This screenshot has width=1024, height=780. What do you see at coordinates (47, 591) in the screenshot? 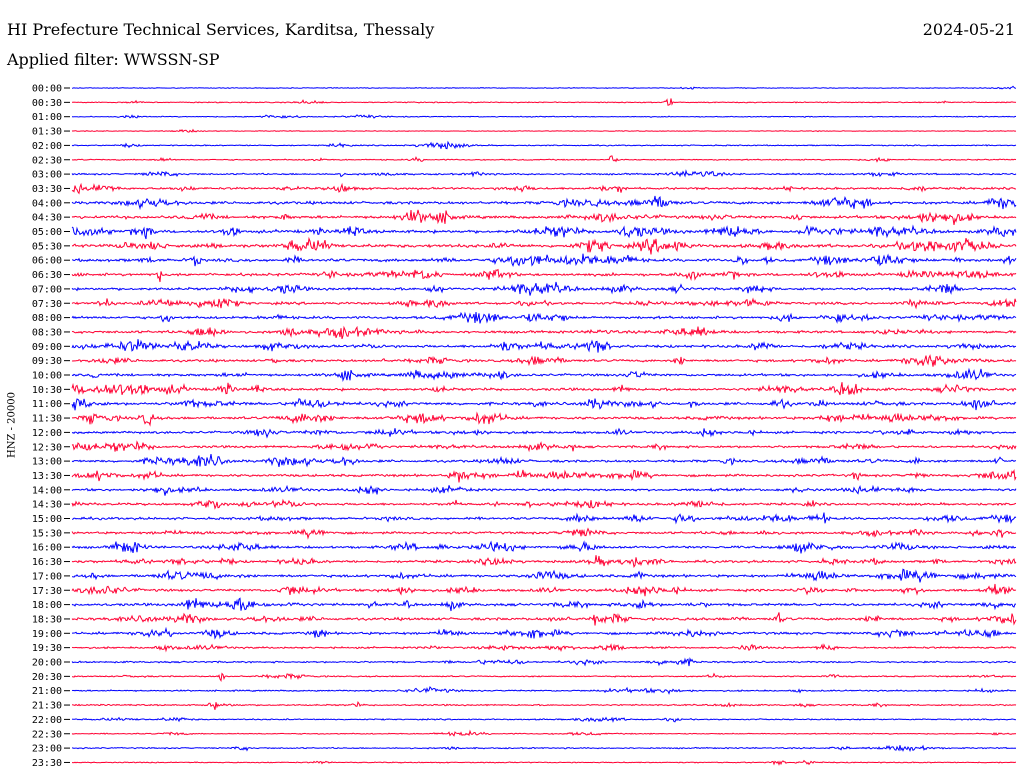
I see `trace-label: 17:30` at bounding box center [47, 591].